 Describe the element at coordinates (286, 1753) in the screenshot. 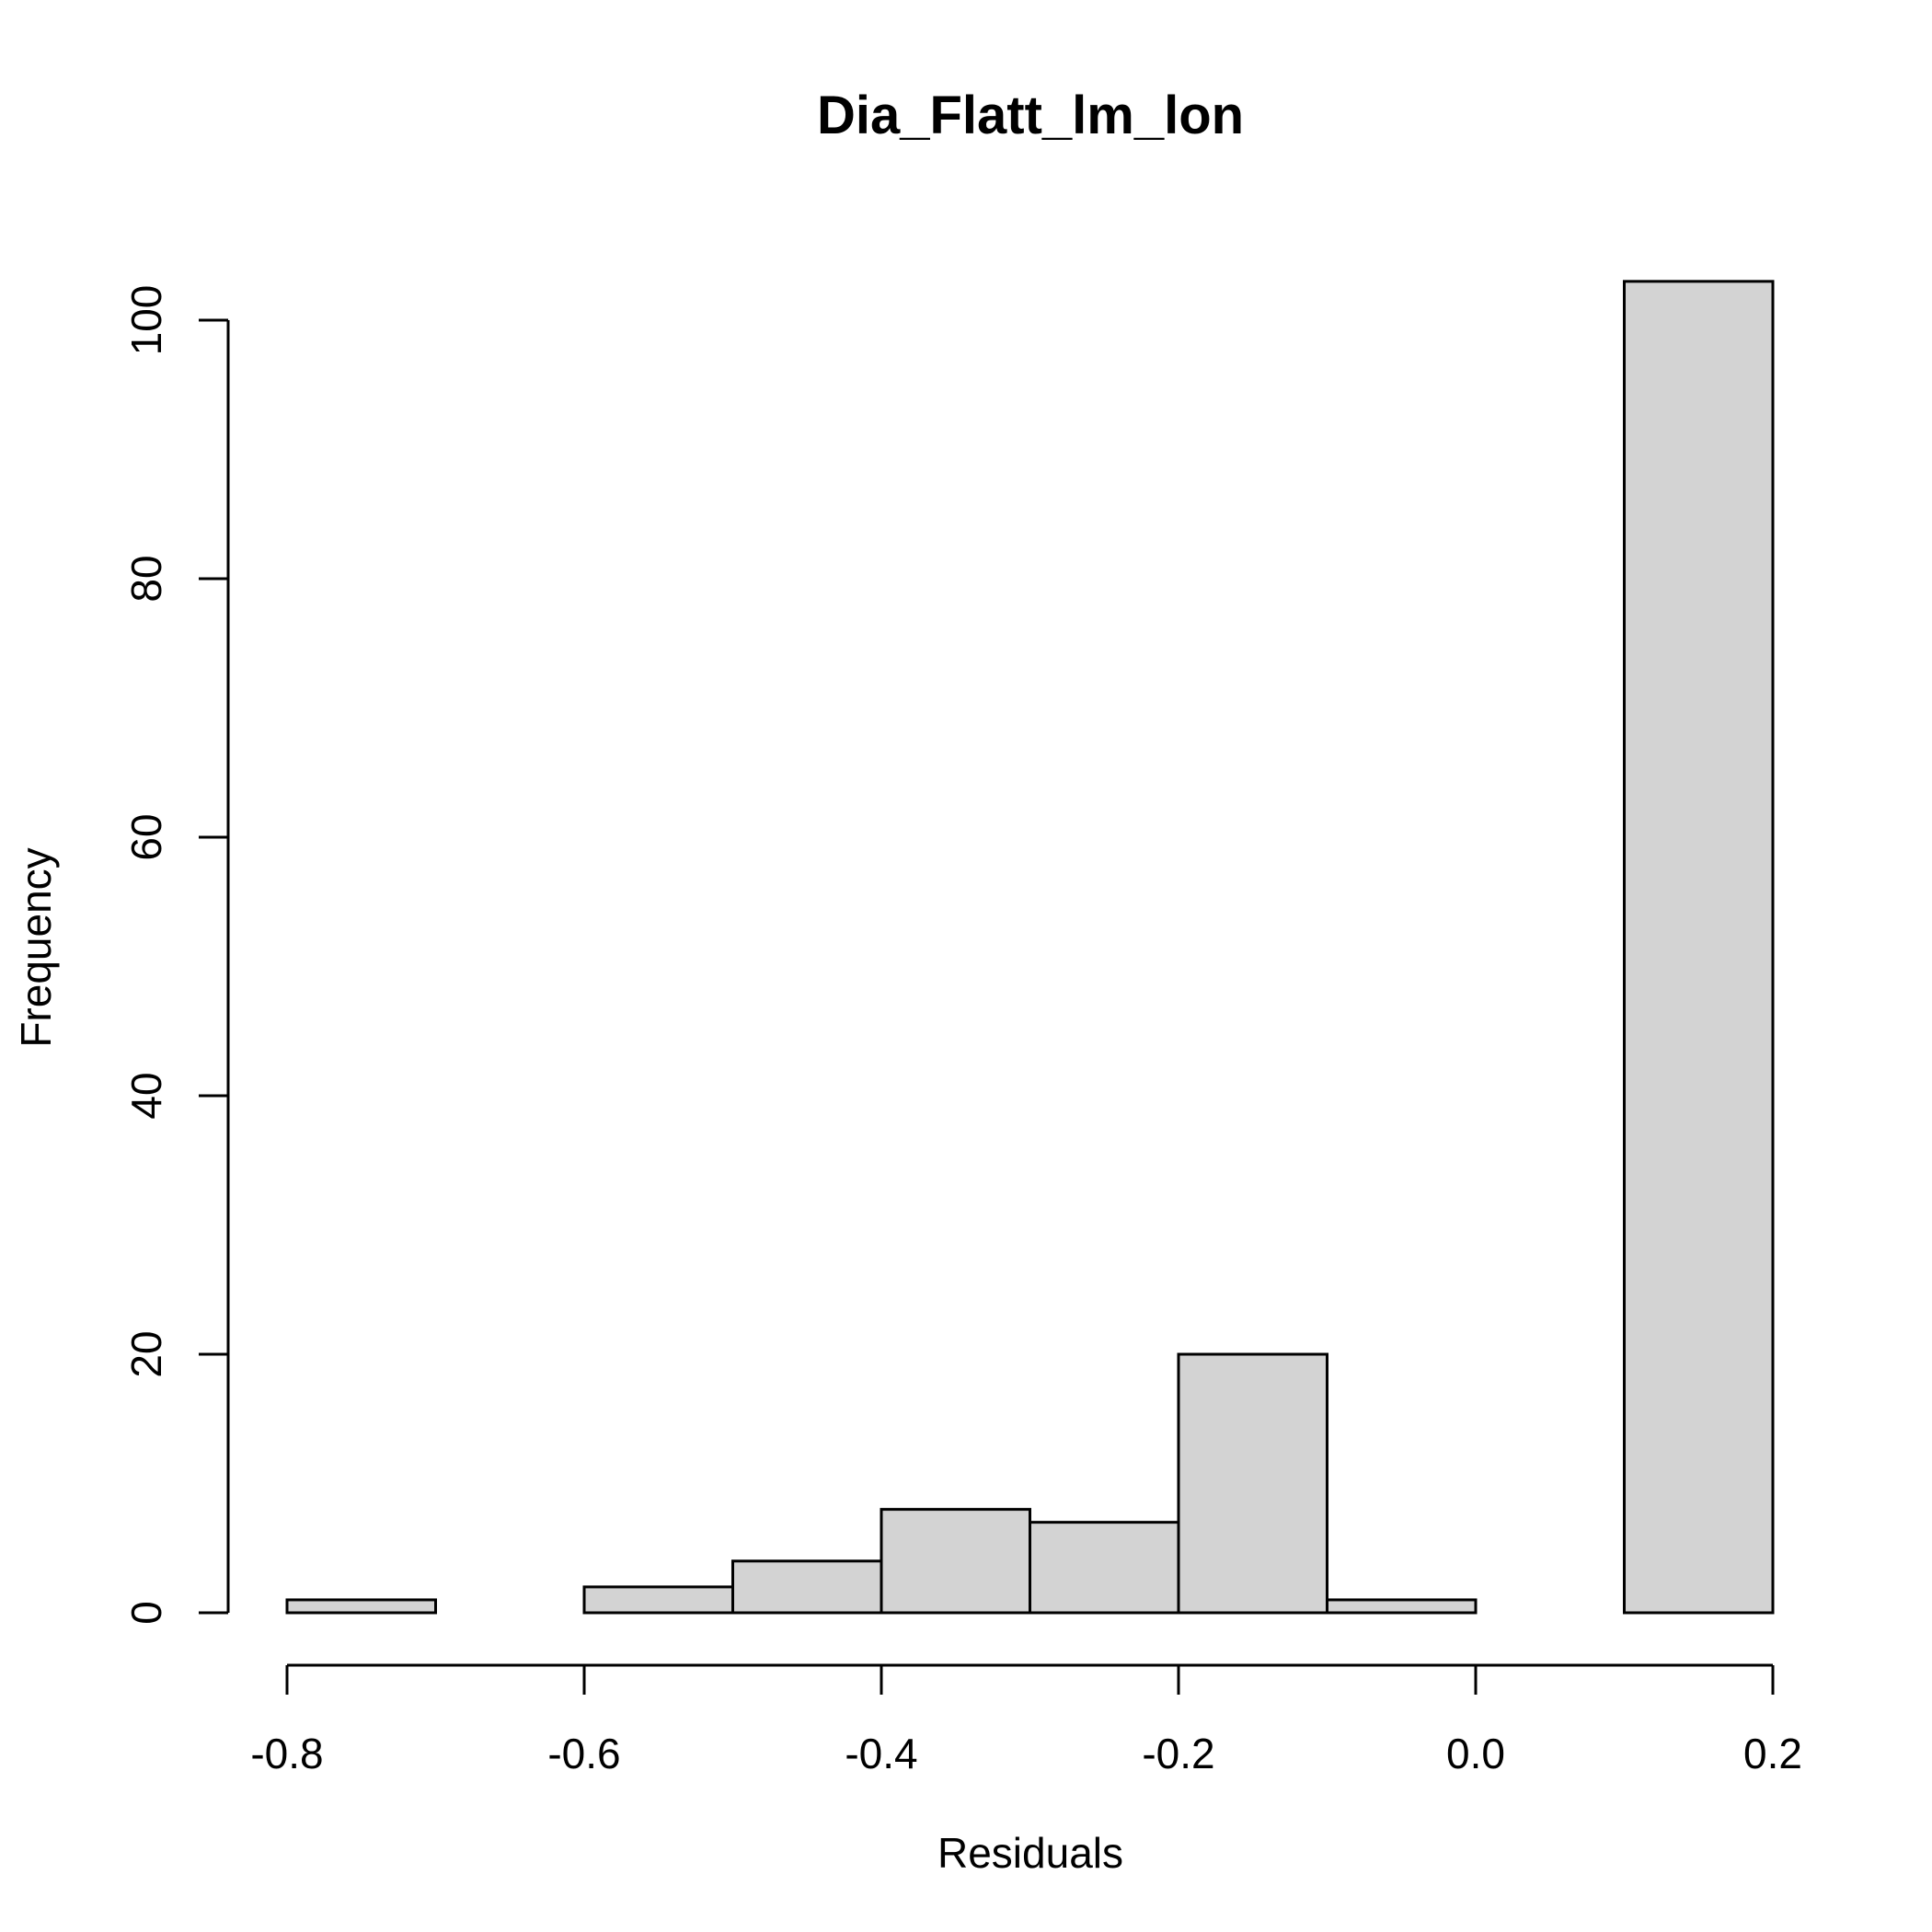

I see `x-tick-label: -0.8` at that location.